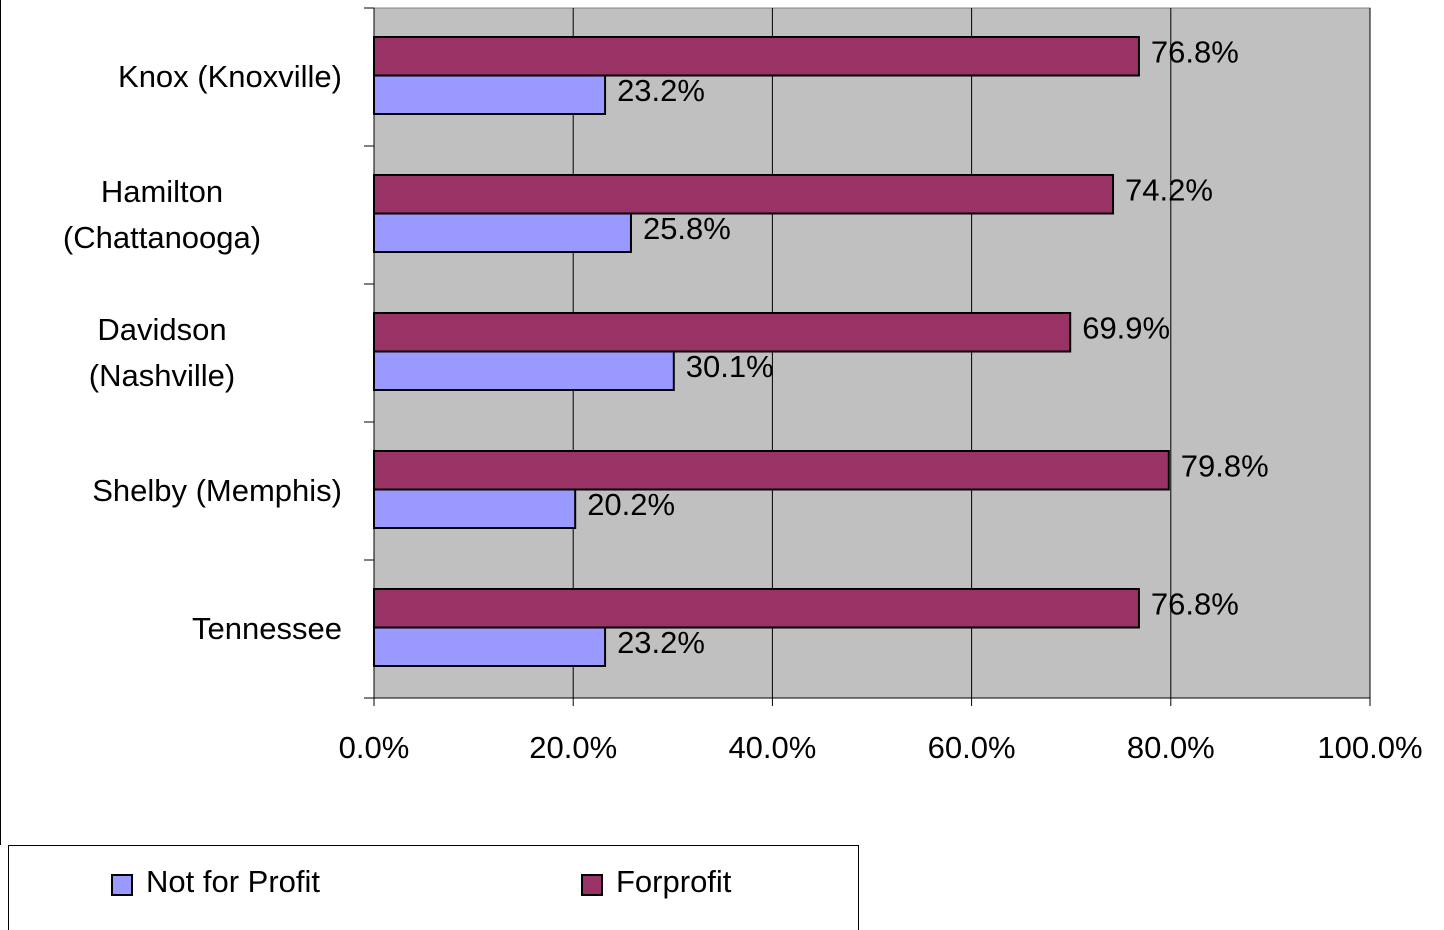  What do you see at coordinates (374, 747) in the screenshot?
I see `x-tick-label: 0.0%` at bounding box center [374, 747].